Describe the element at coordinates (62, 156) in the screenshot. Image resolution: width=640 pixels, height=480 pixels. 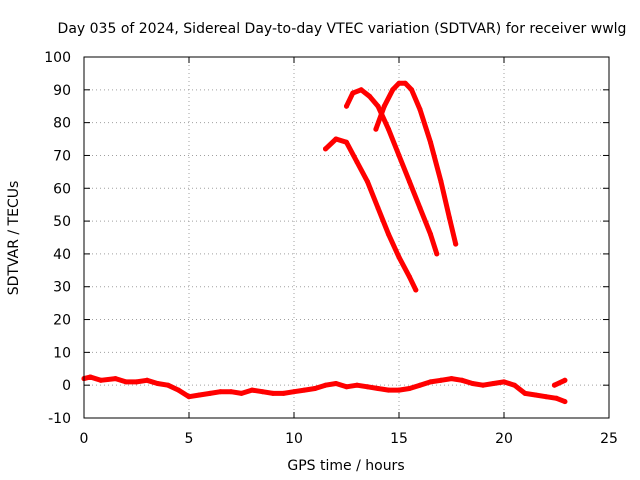
I see `y-tick-label: 70` at that location.